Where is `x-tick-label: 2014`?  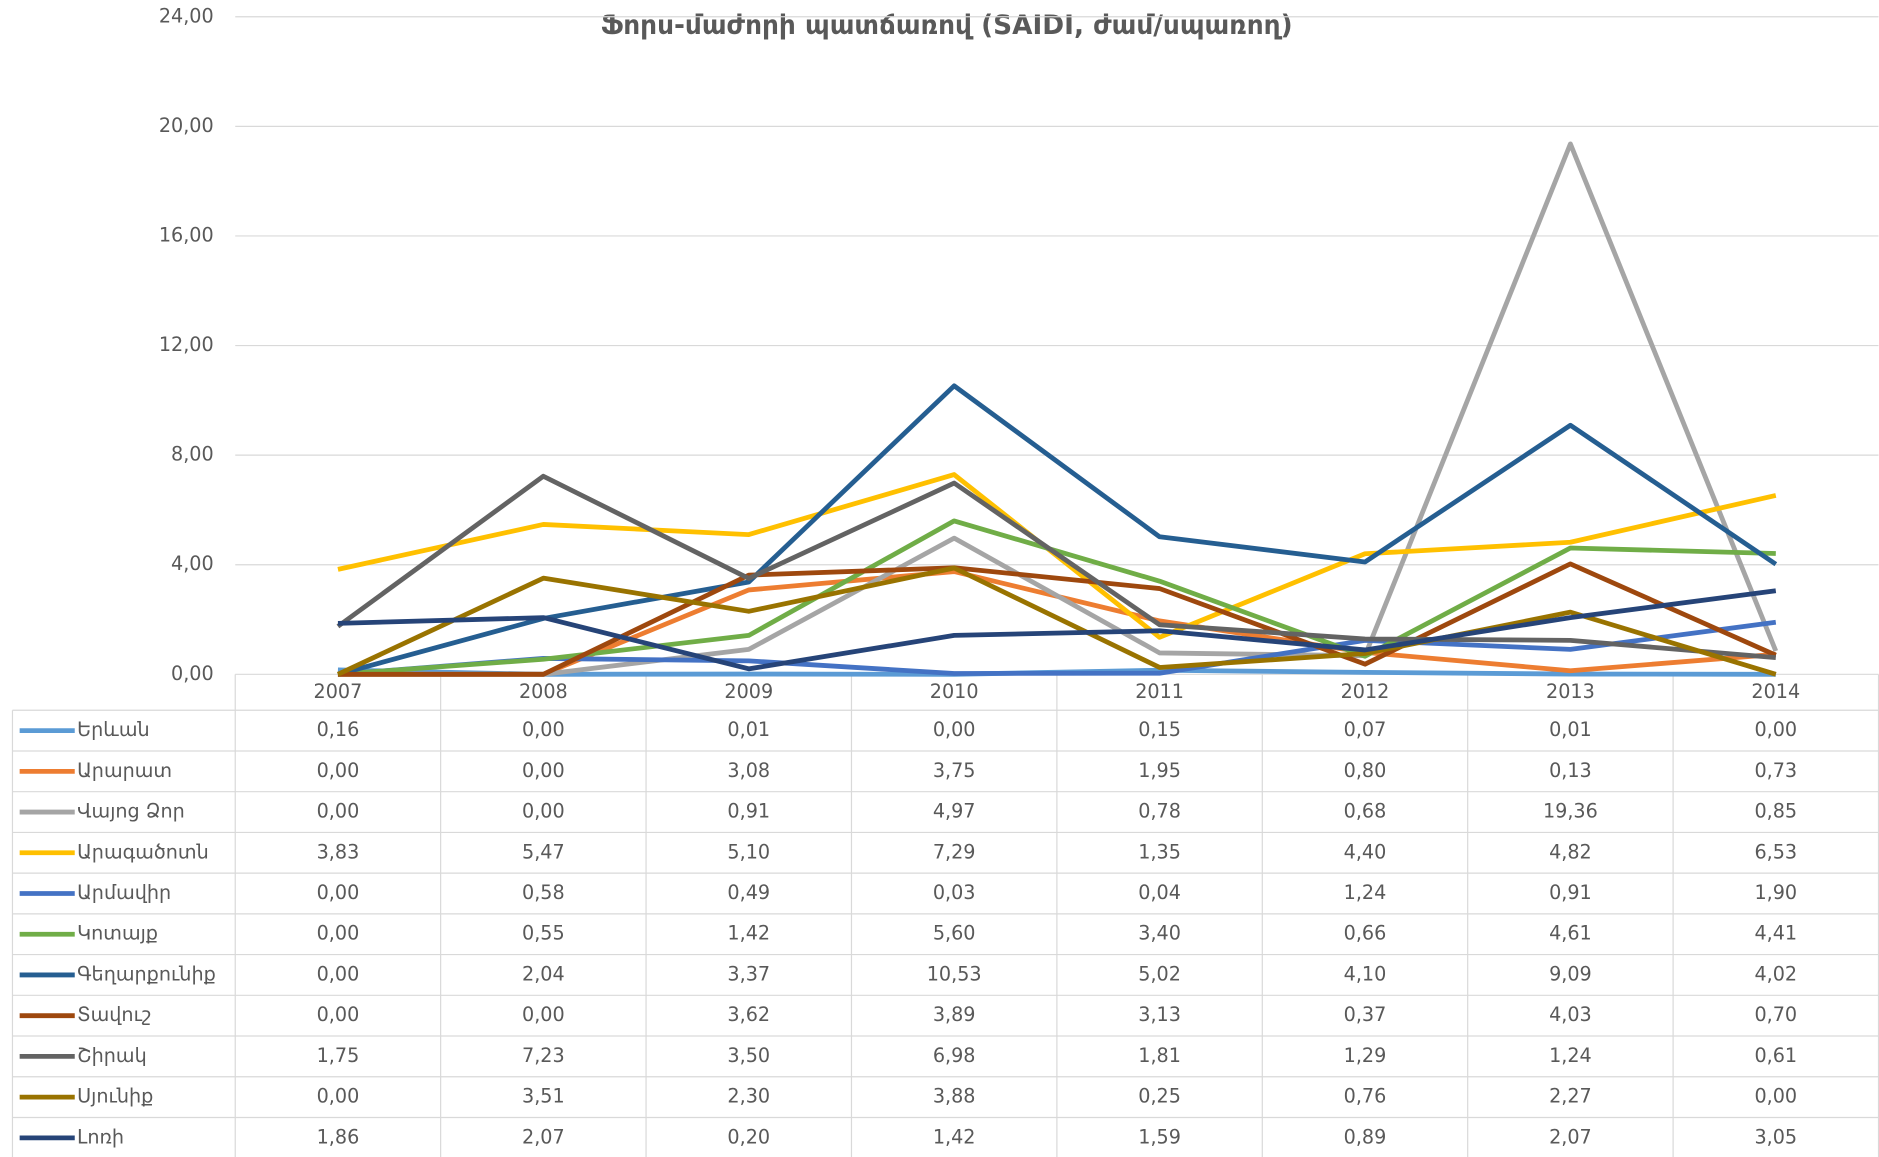
x-tick-label: 2014 is located at coordinates (1775, 691).